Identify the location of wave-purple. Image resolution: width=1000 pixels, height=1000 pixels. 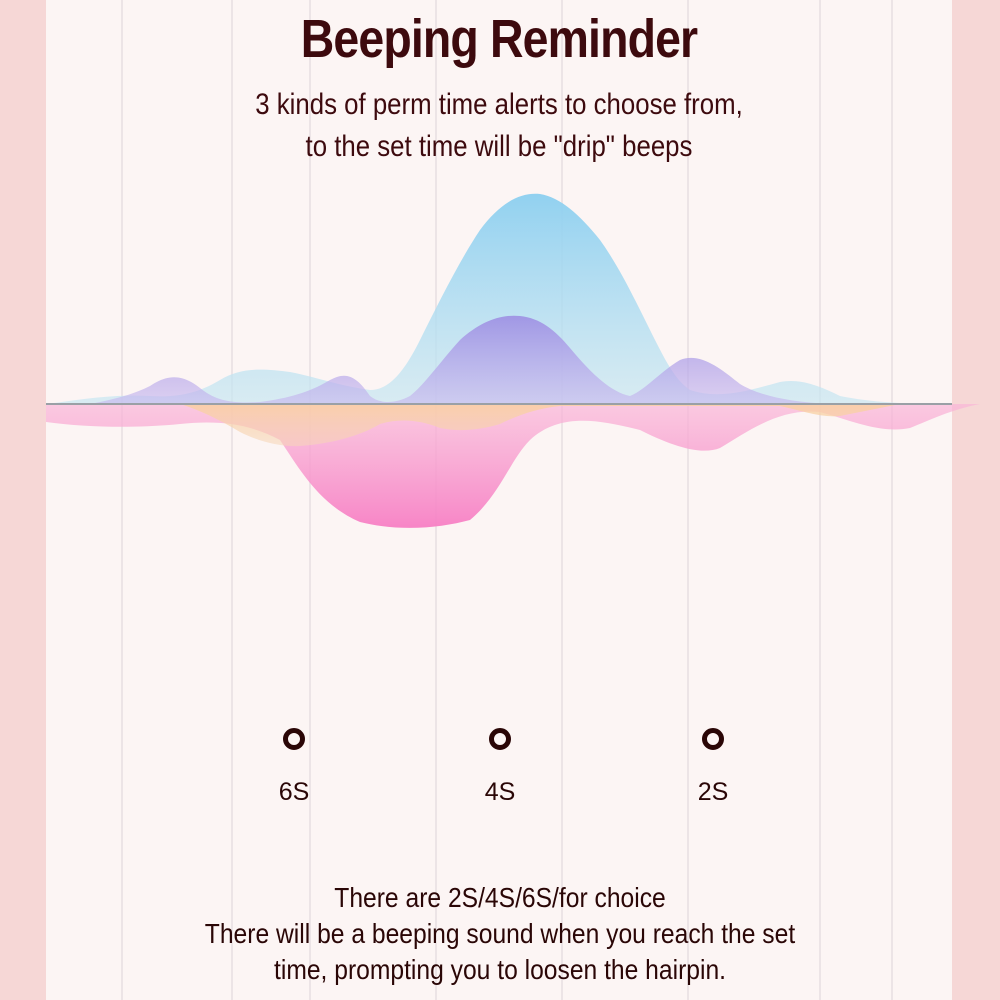
(460, 359).